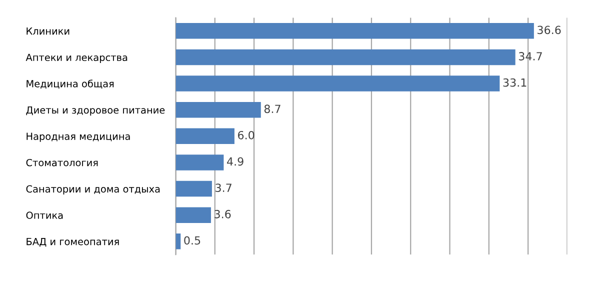 The width and height of the screenshot is (606, 296). What do you see at coordinates (70, 84) in the screenshot?
I see `y-tick-label: Медицина общая` at bounding box center [70, 84].